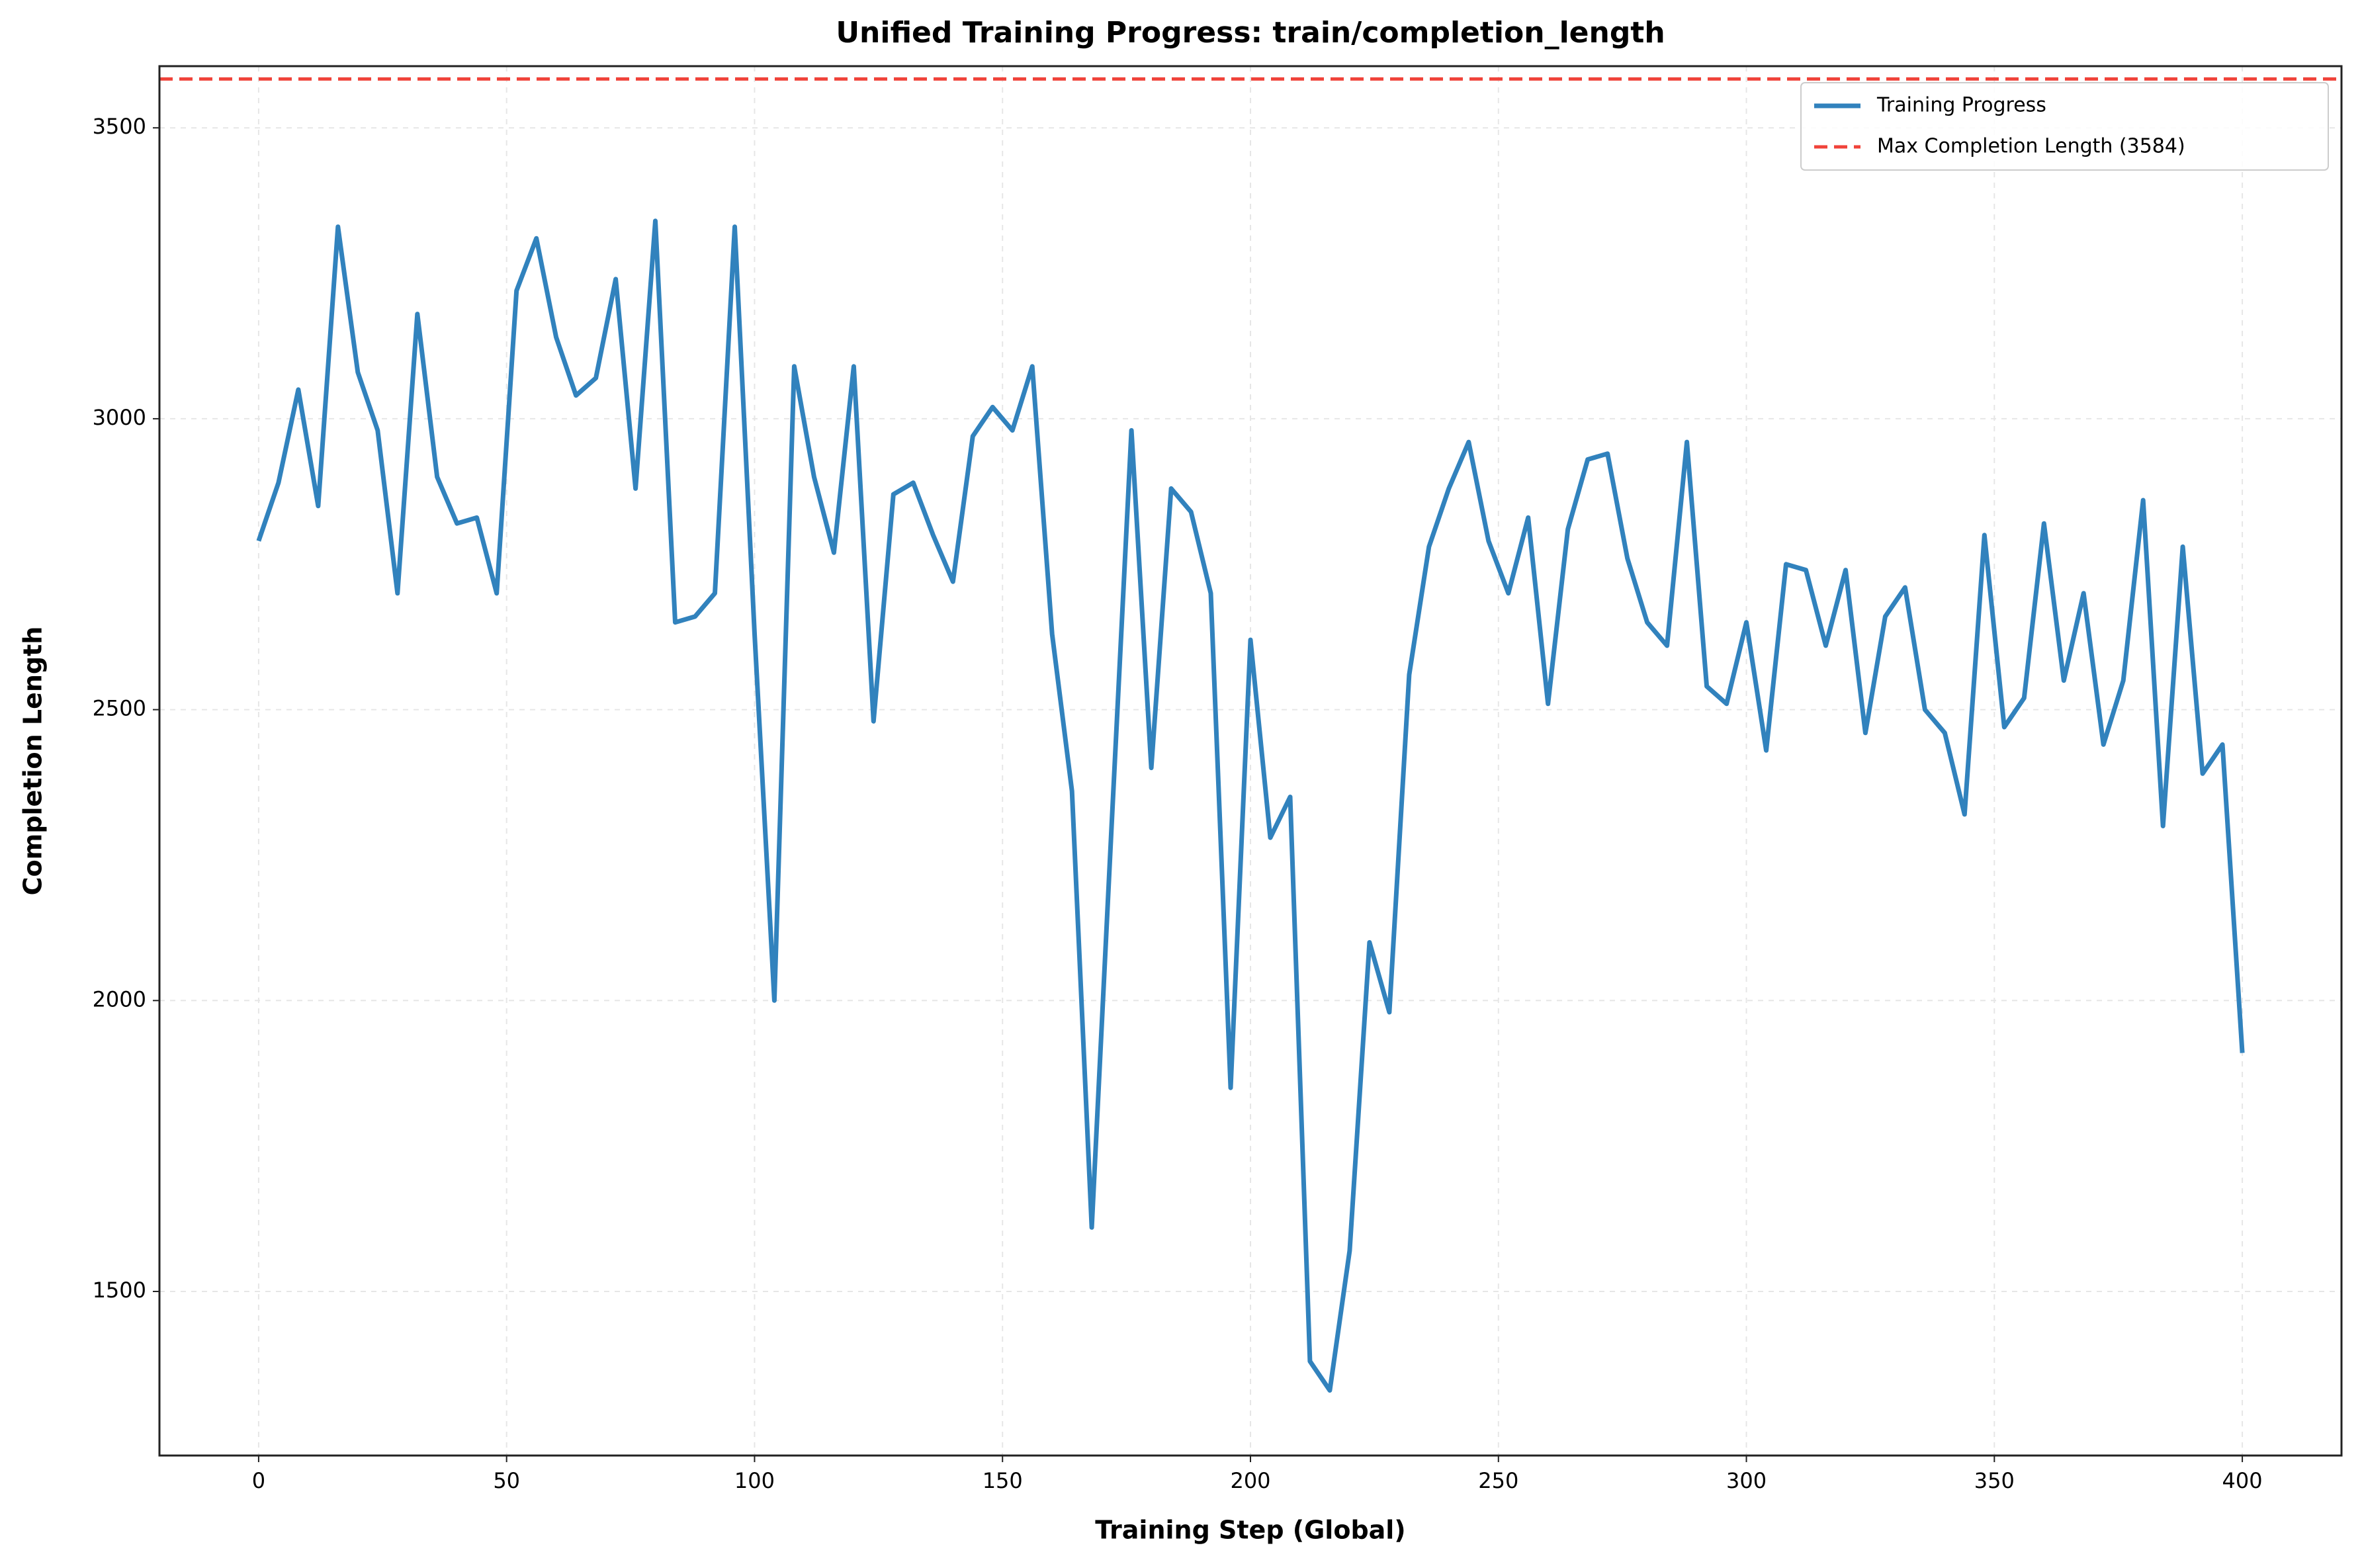  I want to click on y-tick-label: 2000, so click(119, 999).